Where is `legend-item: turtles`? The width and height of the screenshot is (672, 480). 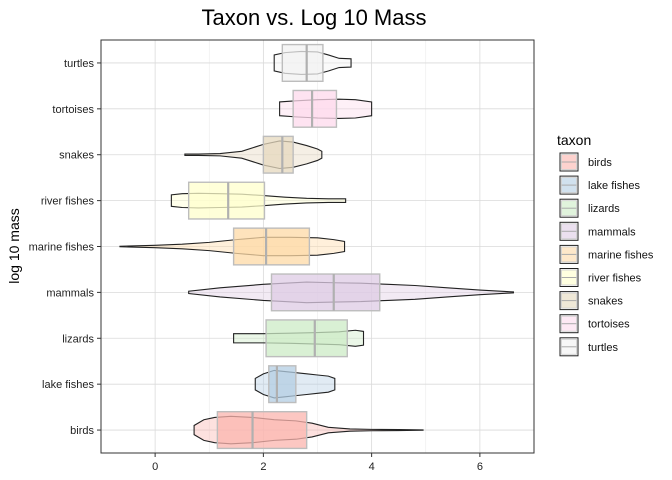 legend-item: turtles is located at coordinates (588, 347).